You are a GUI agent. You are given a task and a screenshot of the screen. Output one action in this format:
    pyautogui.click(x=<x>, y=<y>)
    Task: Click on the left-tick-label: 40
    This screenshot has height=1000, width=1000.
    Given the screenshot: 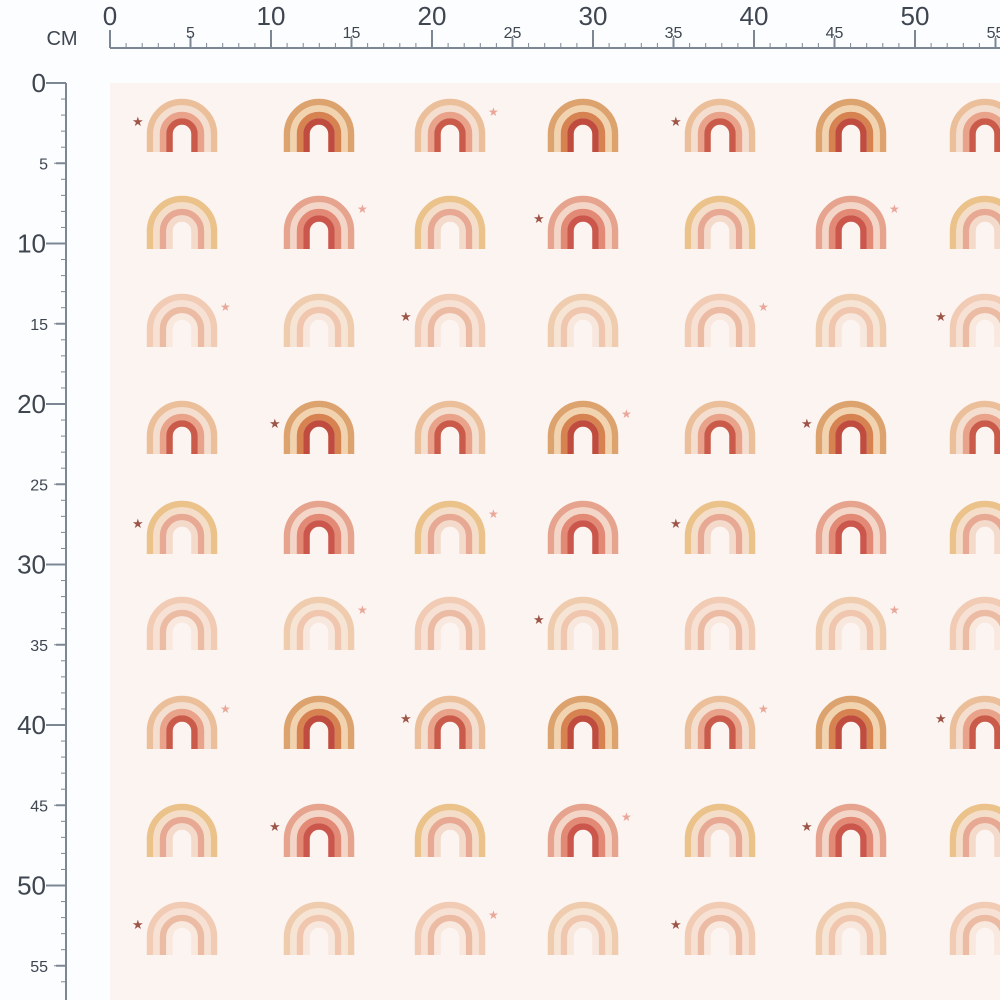 What is the action you would take?
    pyautogui.click(x=31, y=725)
    